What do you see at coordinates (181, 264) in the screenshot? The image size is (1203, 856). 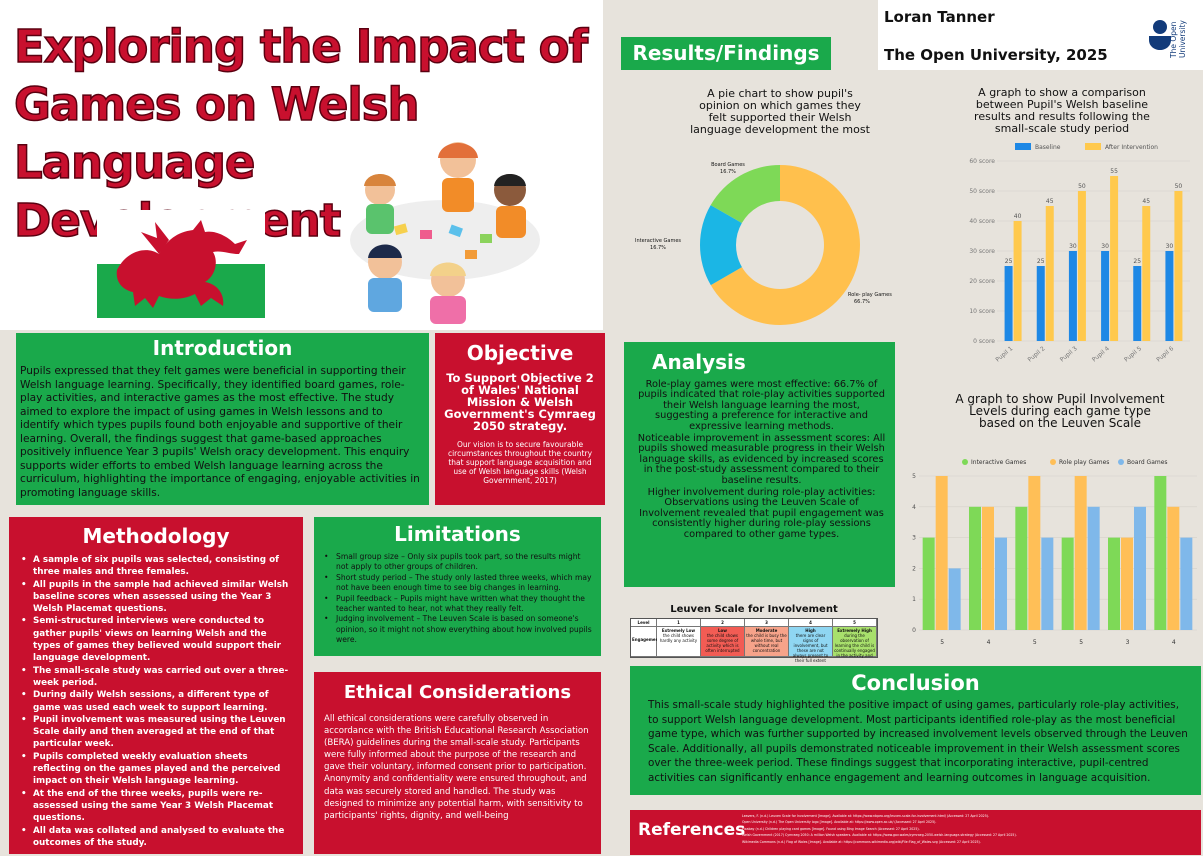 I see `welsh-flag-image` at bounding box center [181, 264].